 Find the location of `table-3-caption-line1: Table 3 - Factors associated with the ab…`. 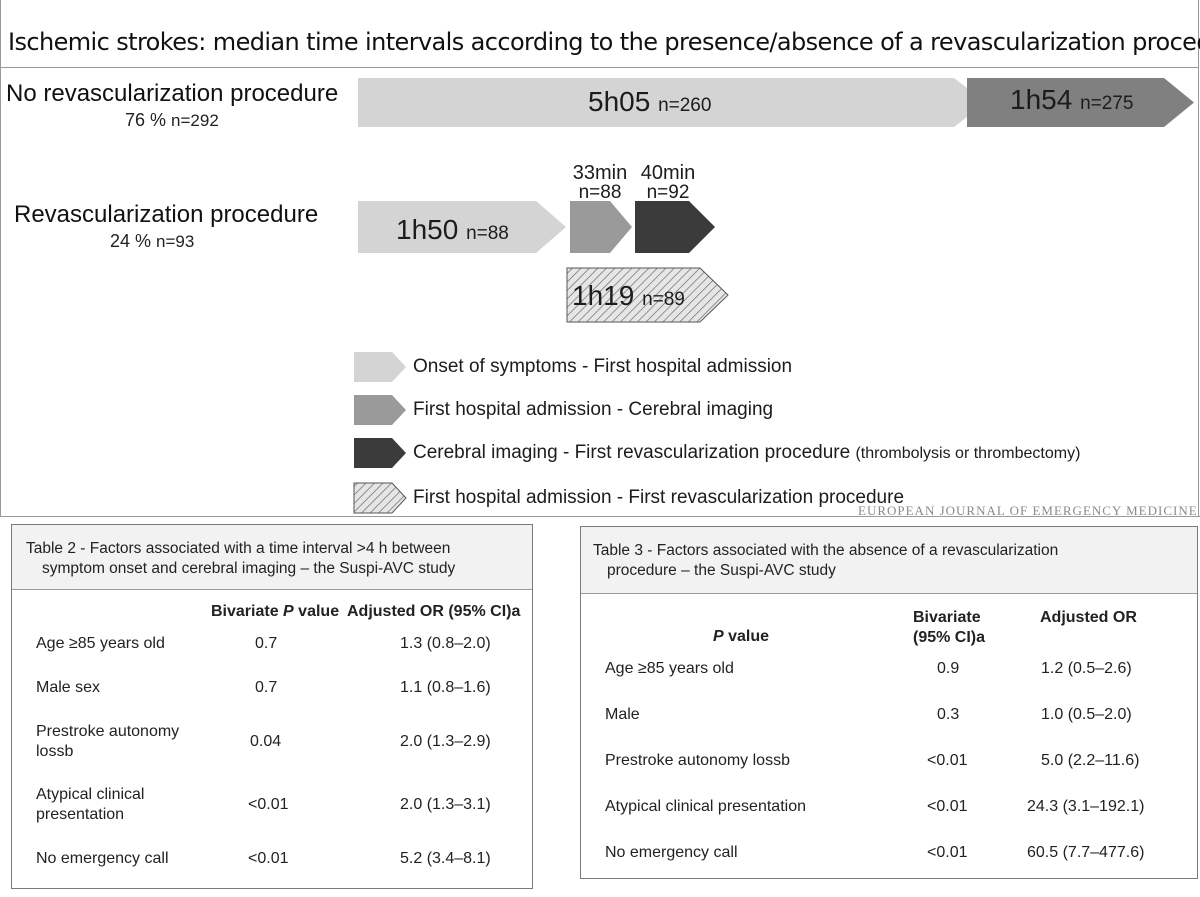

table-3-caption-line1: Table 3 - Factors associated with the ab… is located at coordinates (826, 550).